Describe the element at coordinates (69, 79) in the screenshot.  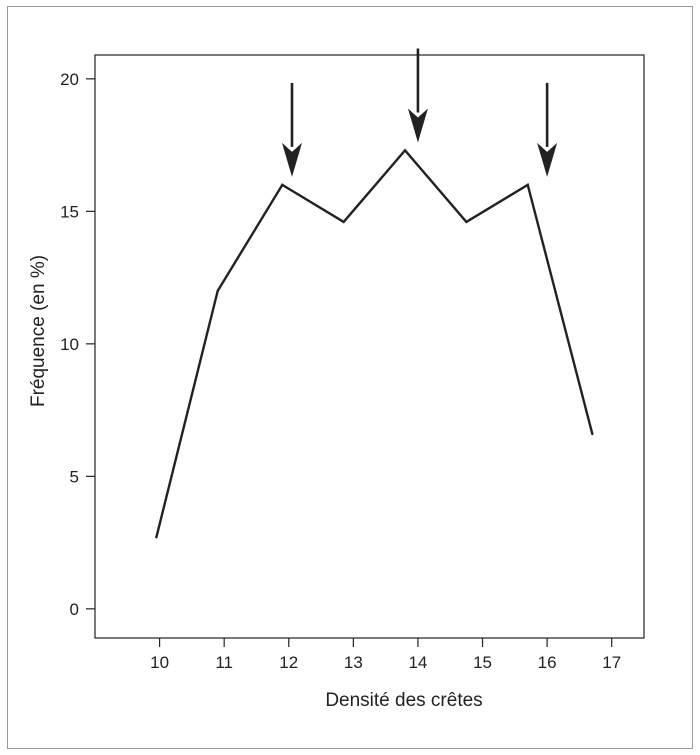
I see `y-tick-label-20: 20` at that location.